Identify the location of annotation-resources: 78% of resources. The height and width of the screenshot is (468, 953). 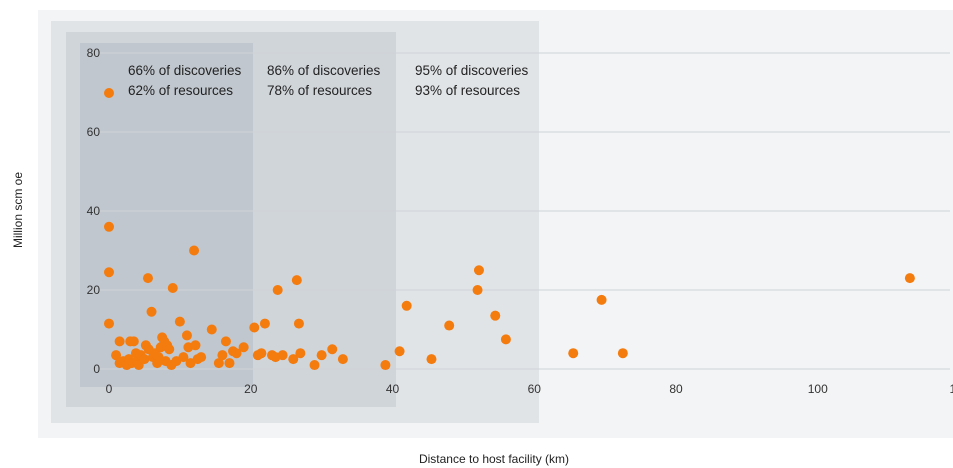
(319, 90).